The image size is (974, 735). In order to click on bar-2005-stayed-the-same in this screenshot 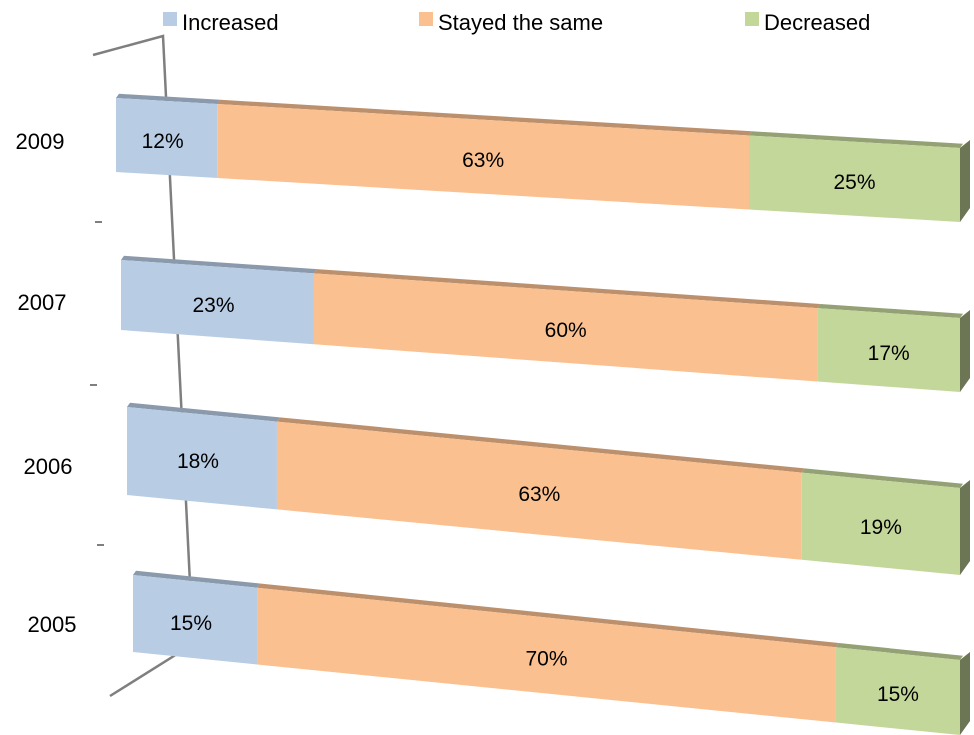, I will do `click(546, 655)`.